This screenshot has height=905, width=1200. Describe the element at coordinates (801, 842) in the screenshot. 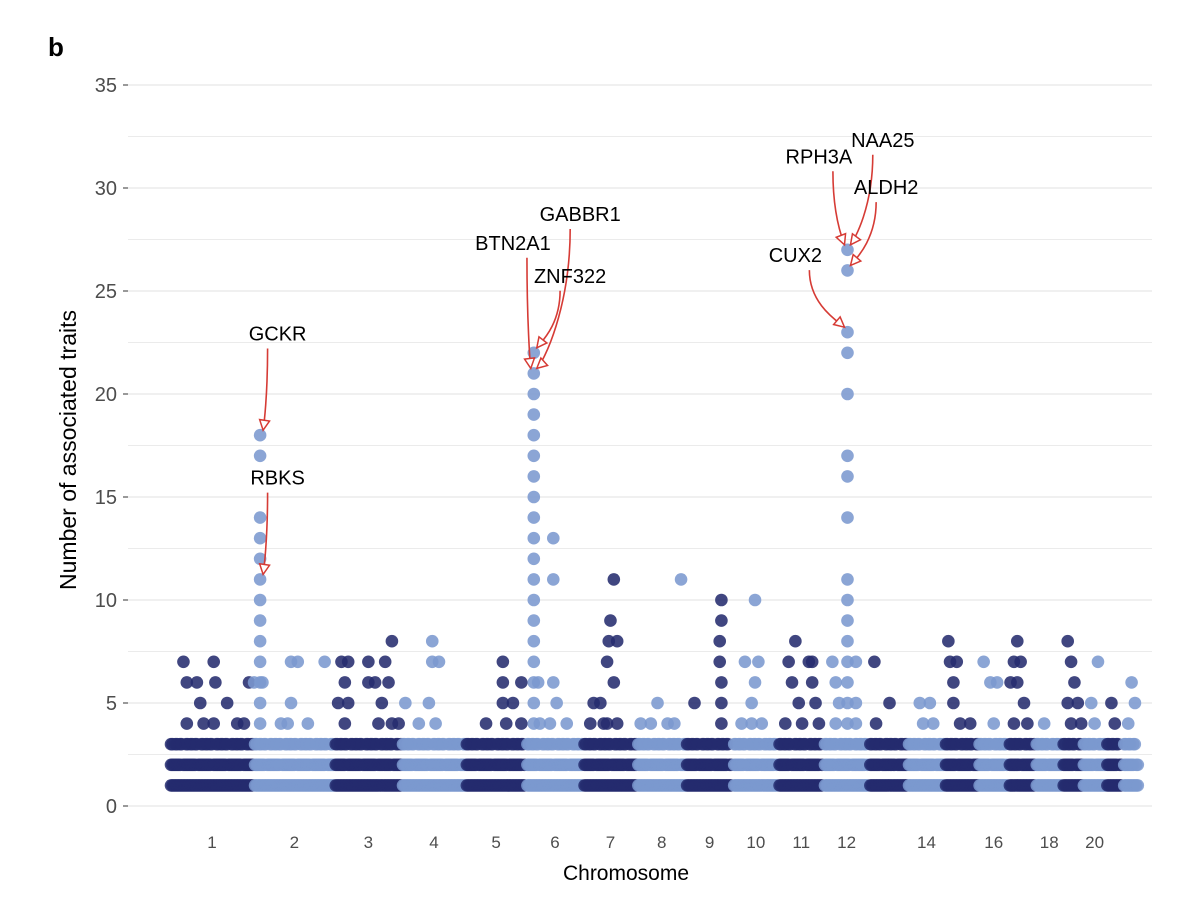

I see `x-tick-label: 11` at that location.